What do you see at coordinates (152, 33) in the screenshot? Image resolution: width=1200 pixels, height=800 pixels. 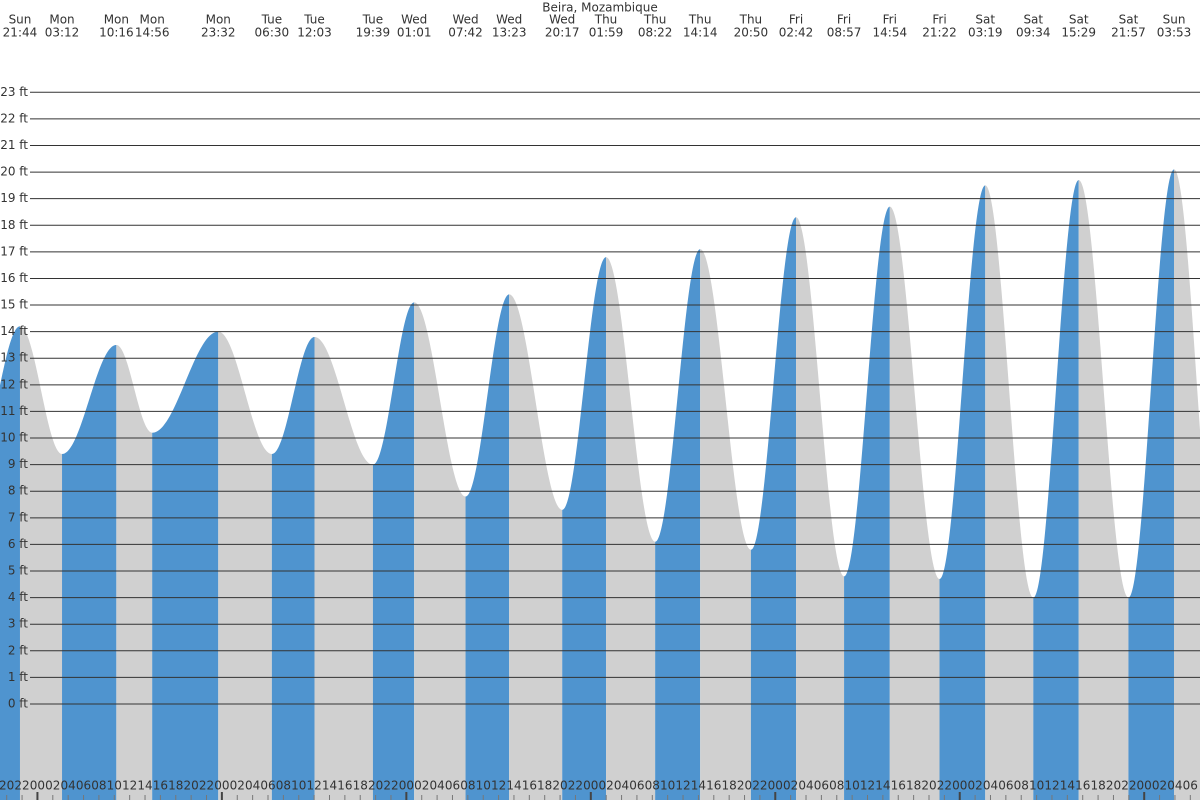 I see `extreme-time: 14:56` at bounding box center [152, 33].